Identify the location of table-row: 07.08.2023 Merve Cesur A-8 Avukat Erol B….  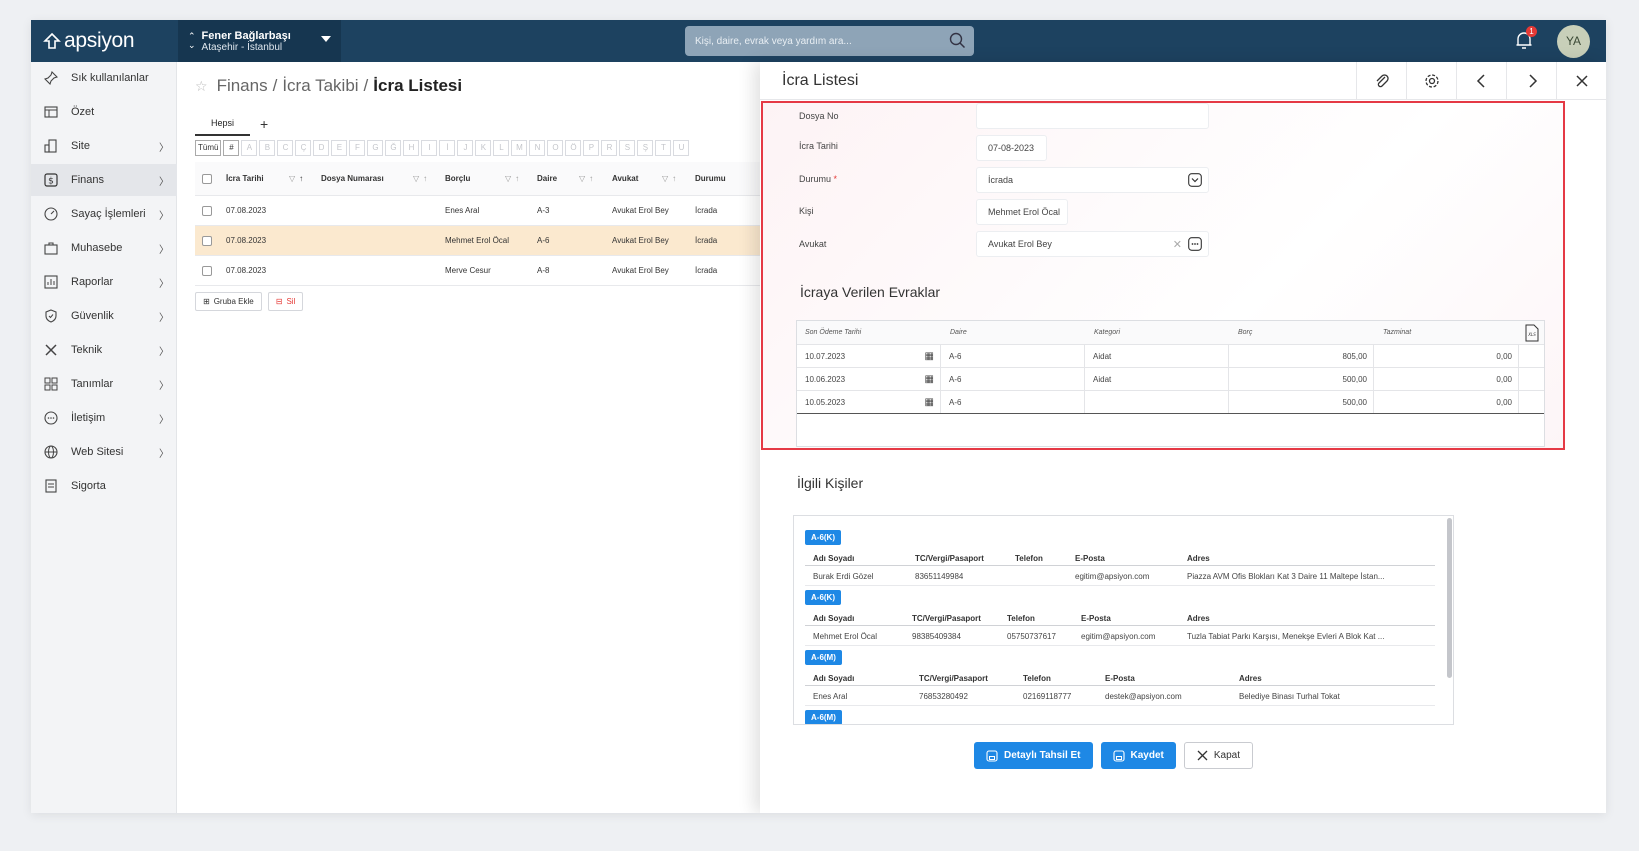
(496, 271).